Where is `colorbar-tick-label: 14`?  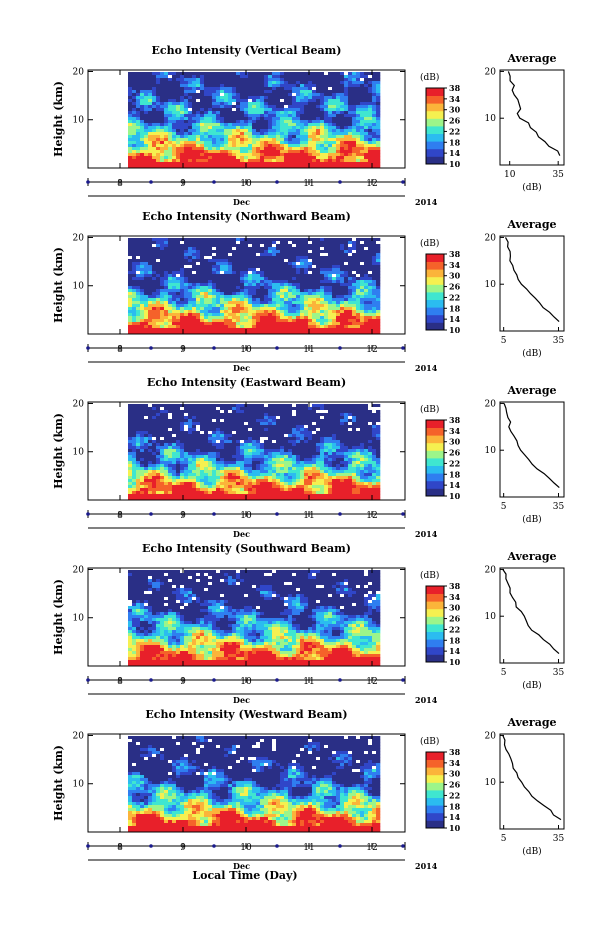
colorbar-tick-label: 14 is located at coordinates (455, 153).